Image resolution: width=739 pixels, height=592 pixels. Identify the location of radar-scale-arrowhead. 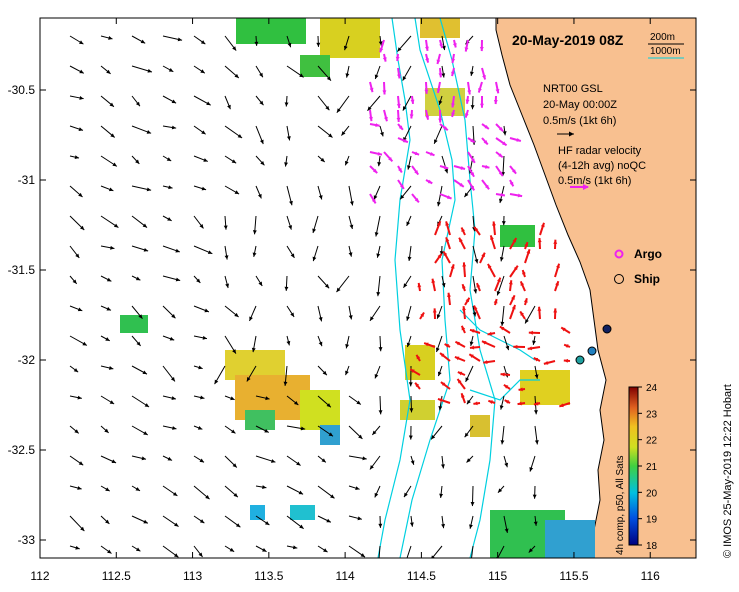
(586, 187).